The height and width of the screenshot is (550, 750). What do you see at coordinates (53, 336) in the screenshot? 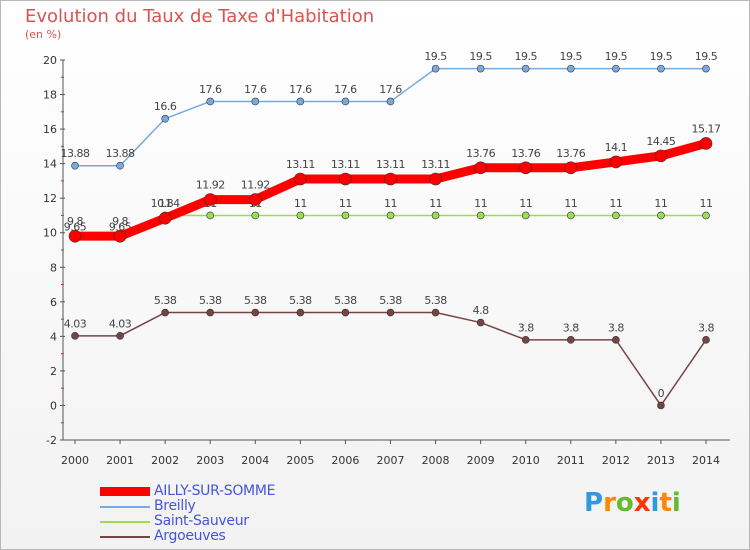
I see `y-tick-label: 4` at bounding box center [53, 336].